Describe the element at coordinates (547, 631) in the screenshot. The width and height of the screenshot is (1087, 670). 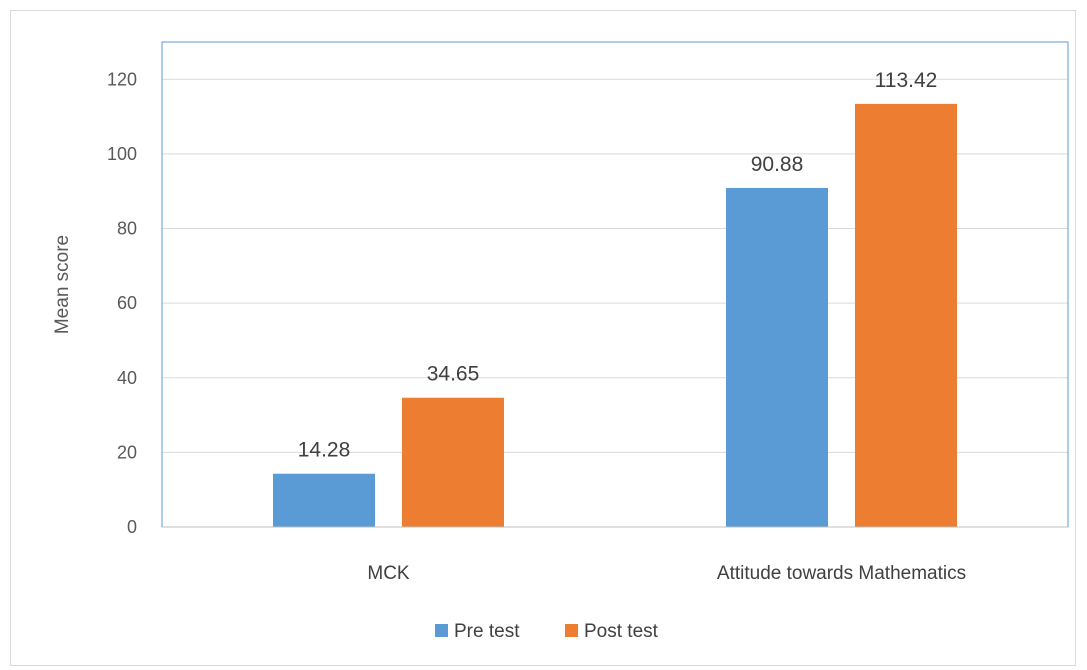
I see `legend: Pre test Post test` at that location.